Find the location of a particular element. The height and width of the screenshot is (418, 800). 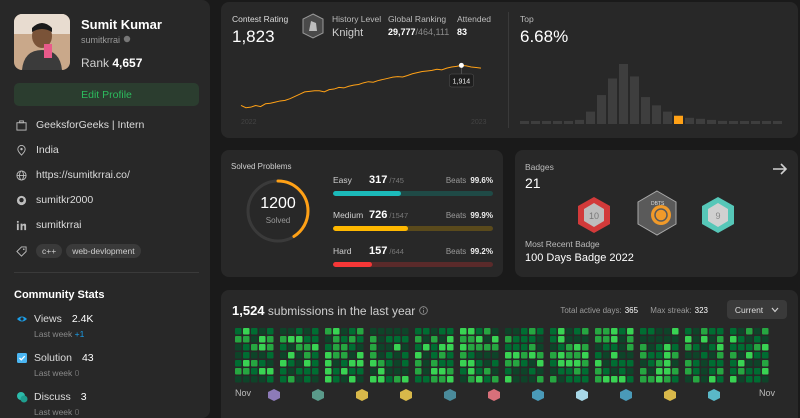

skills-row: c++ web-devlopment is located at coordinates (80, 251).